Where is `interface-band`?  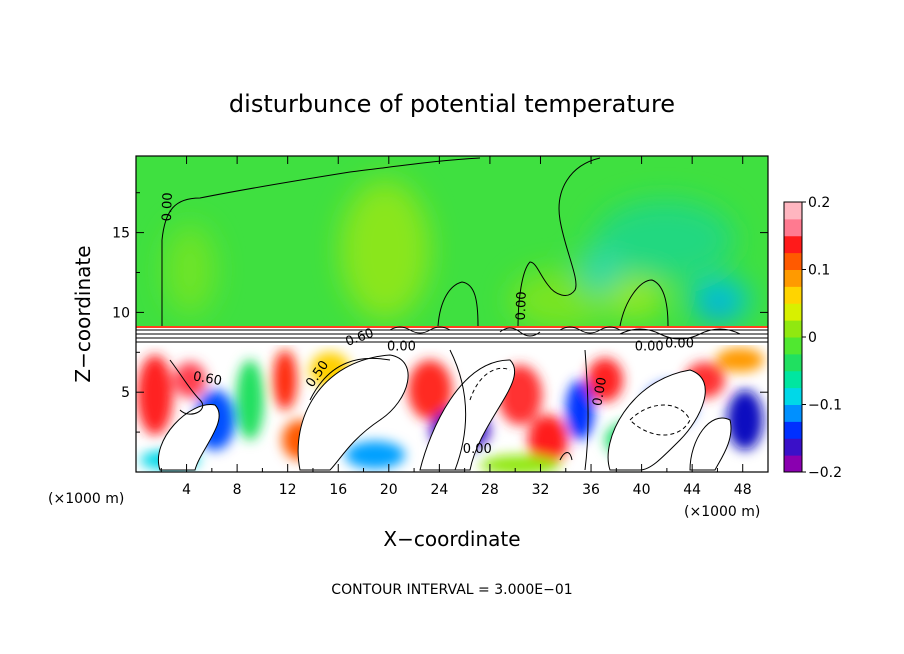 interface-band is located at coordinates (452, 335).